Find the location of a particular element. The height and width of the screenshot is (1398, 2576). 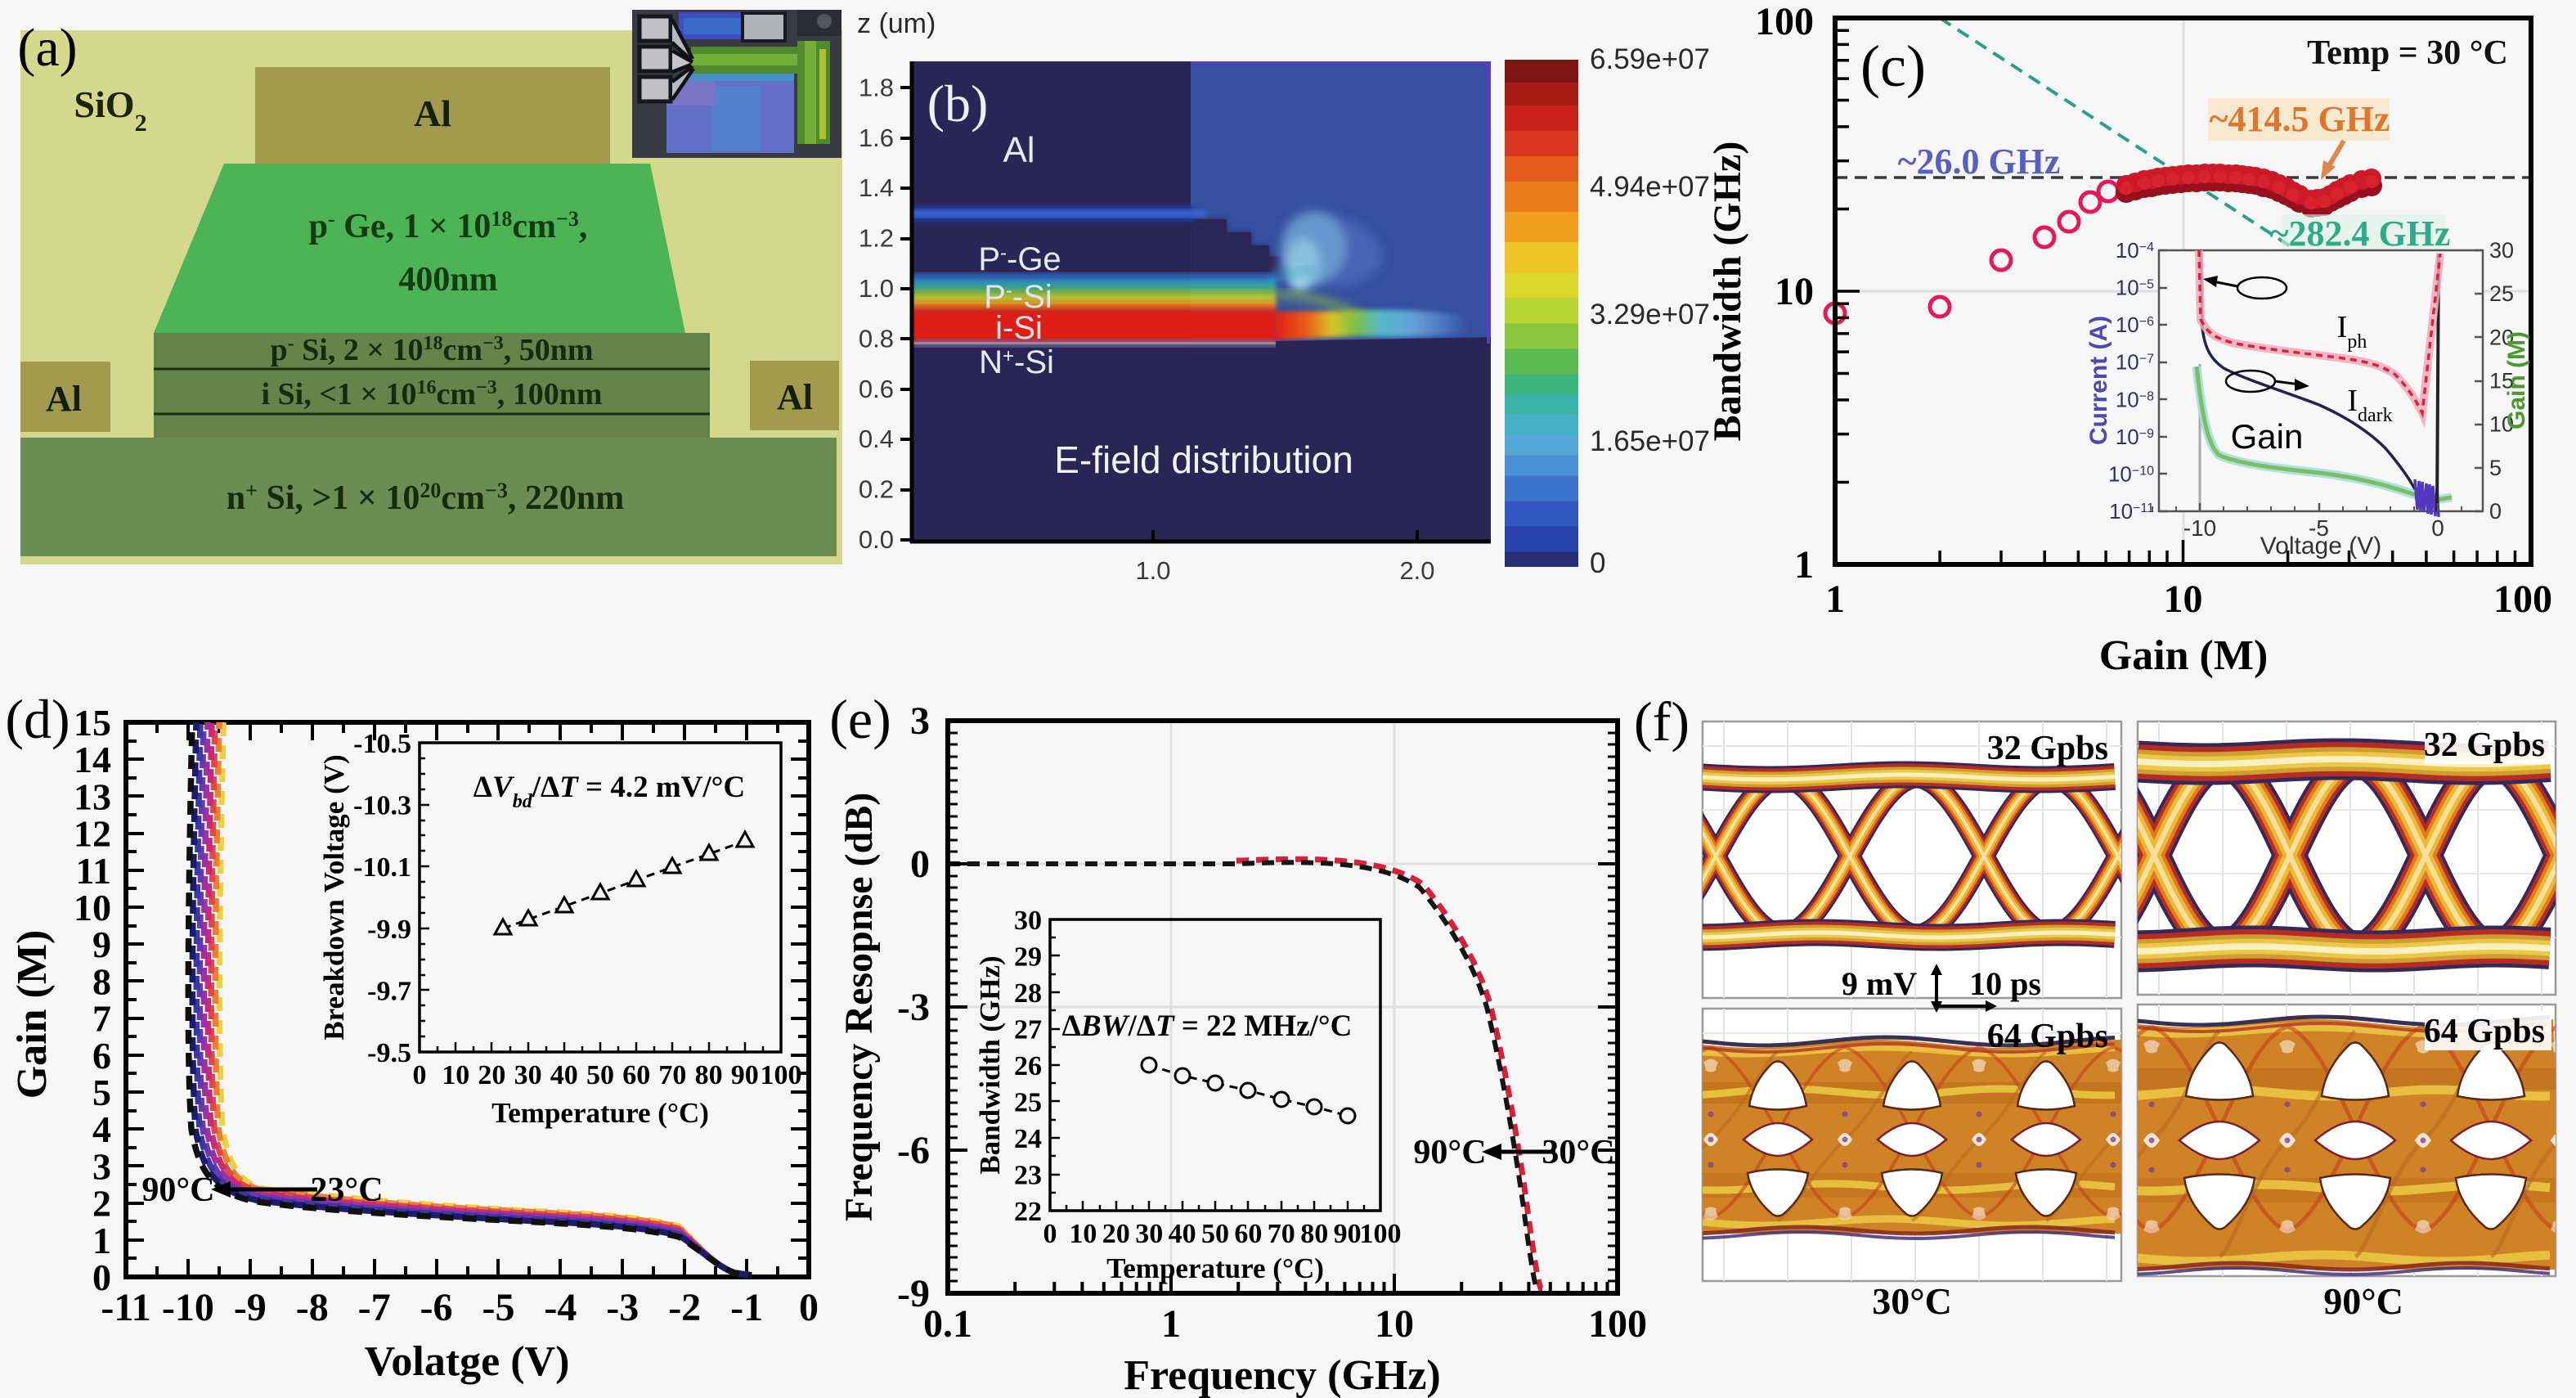

svg-text: -10 is located at coordinates (2199, 528).